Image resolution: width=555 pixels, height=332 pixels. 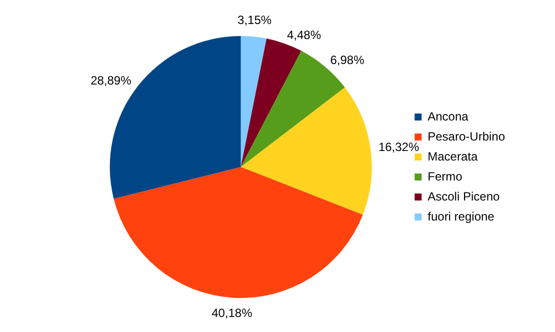 What do you see at coordinates (304, 35) in the screenshot?
I see `data-label: 4,48%` at bounding box center [304, 35].